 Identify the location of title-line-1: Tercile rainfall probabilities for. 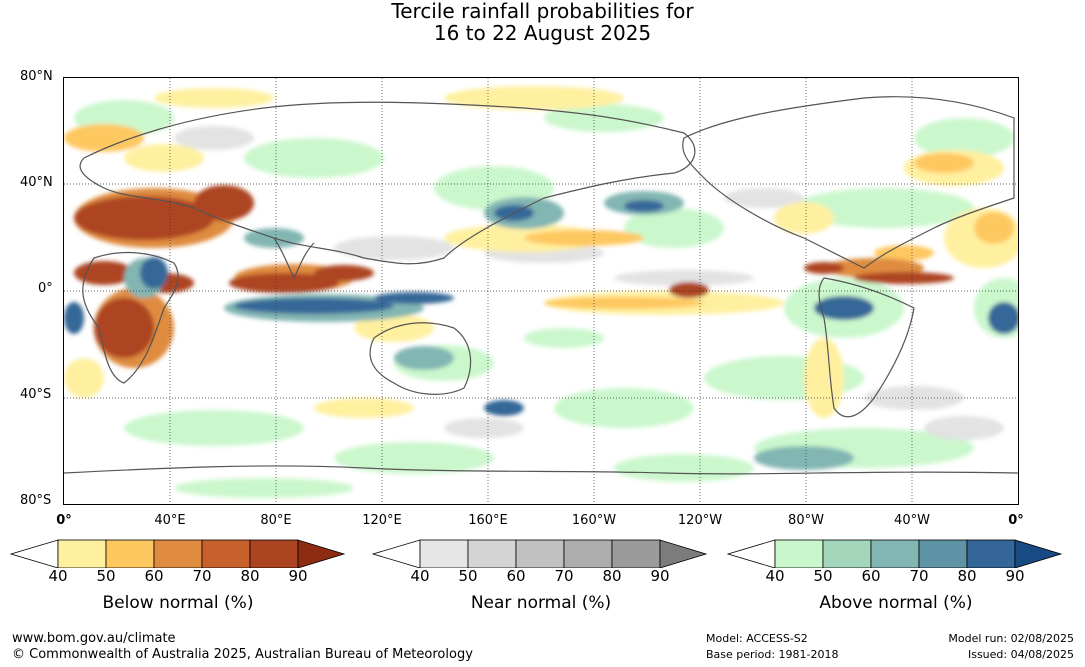
(542, 11).